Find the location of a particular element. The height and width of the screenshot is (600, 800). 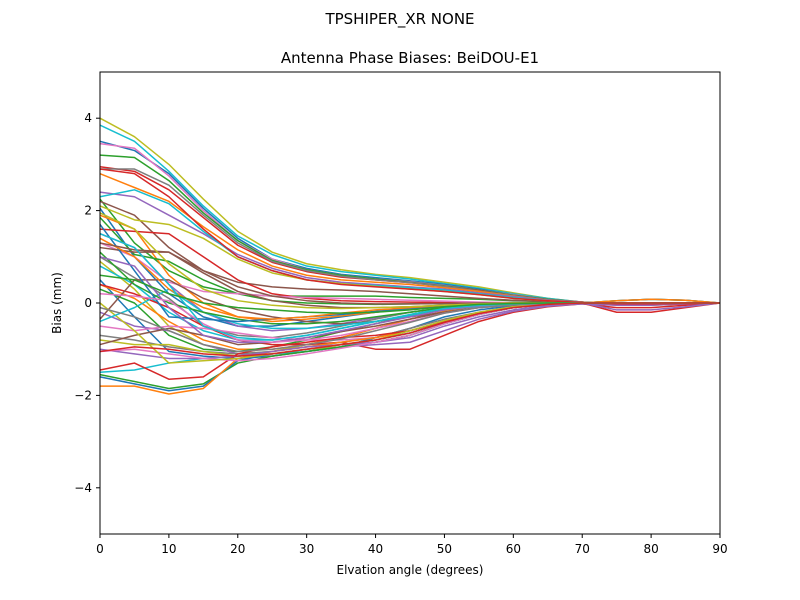

y-tick-label: −4 is located at coordinates (83, 488).